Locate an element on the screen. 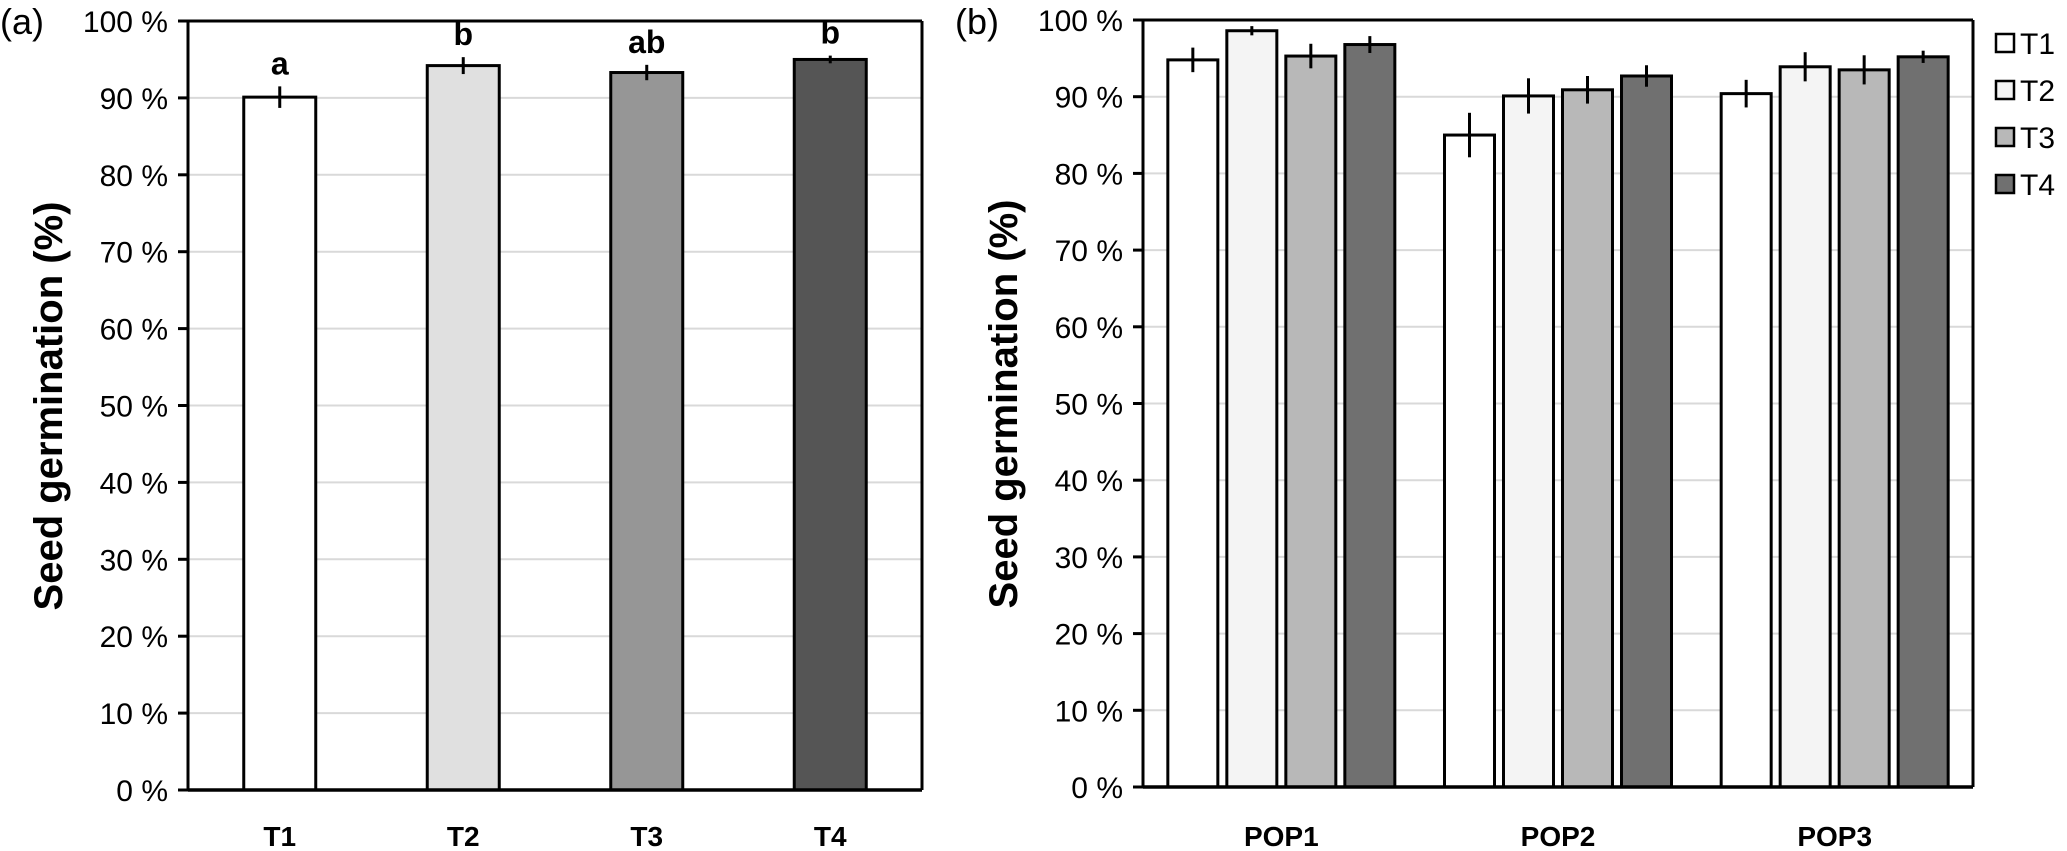 Image resolution: width=2067 pixels, height=851 pixels. bar-pop2-t4 is located at coordinates (1646, 431).